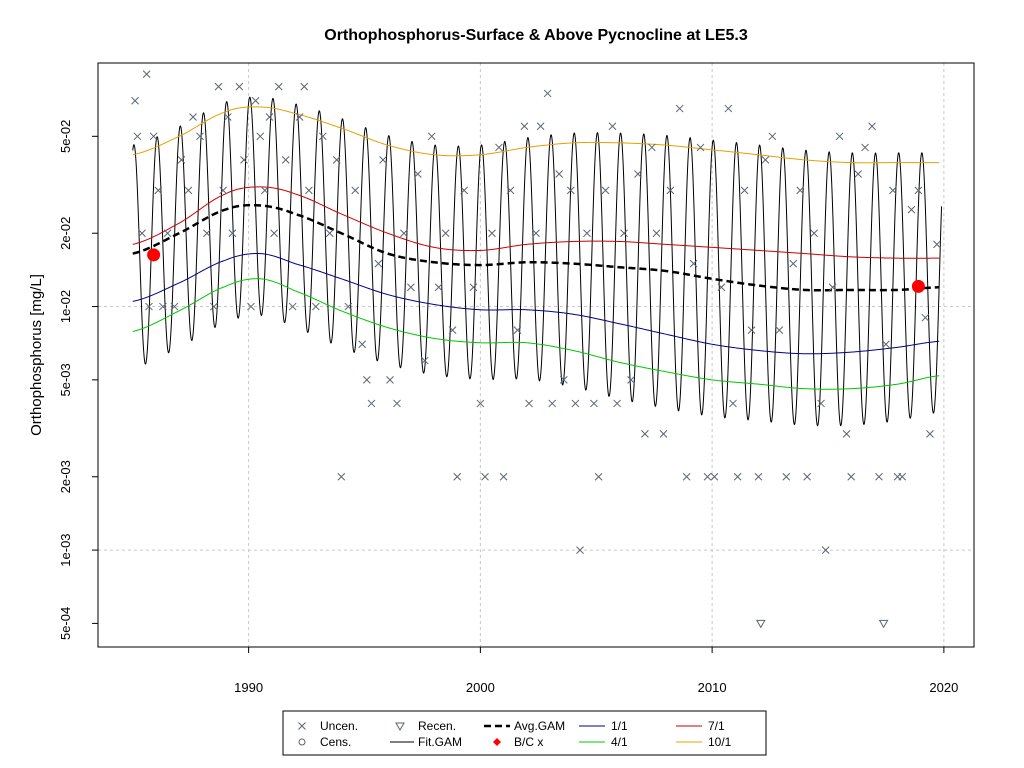 The height and width of the screenshot is (768, 1024). I want to click on legend-label-jan: 1/1, so click(619, 726).